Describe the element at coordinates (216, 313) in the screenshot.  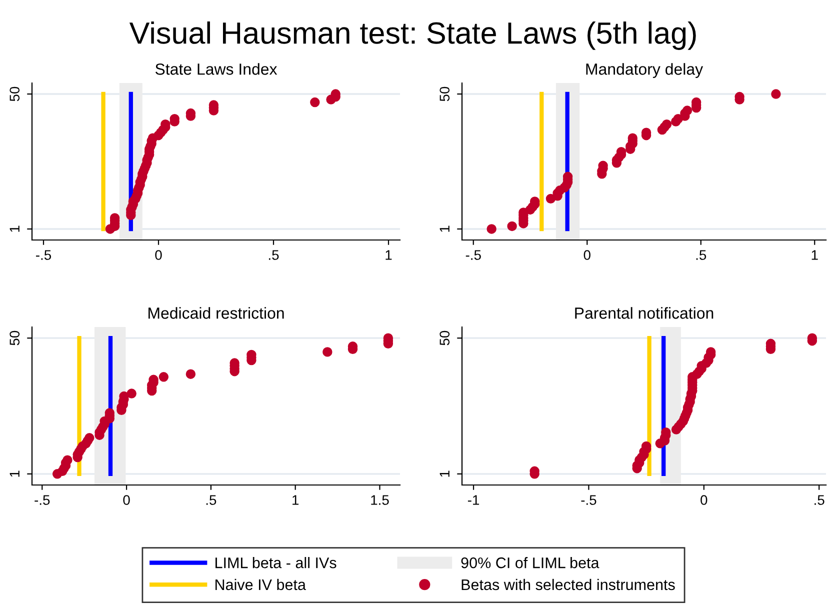
I see `chart-title: Medicaid restriction` at that location.